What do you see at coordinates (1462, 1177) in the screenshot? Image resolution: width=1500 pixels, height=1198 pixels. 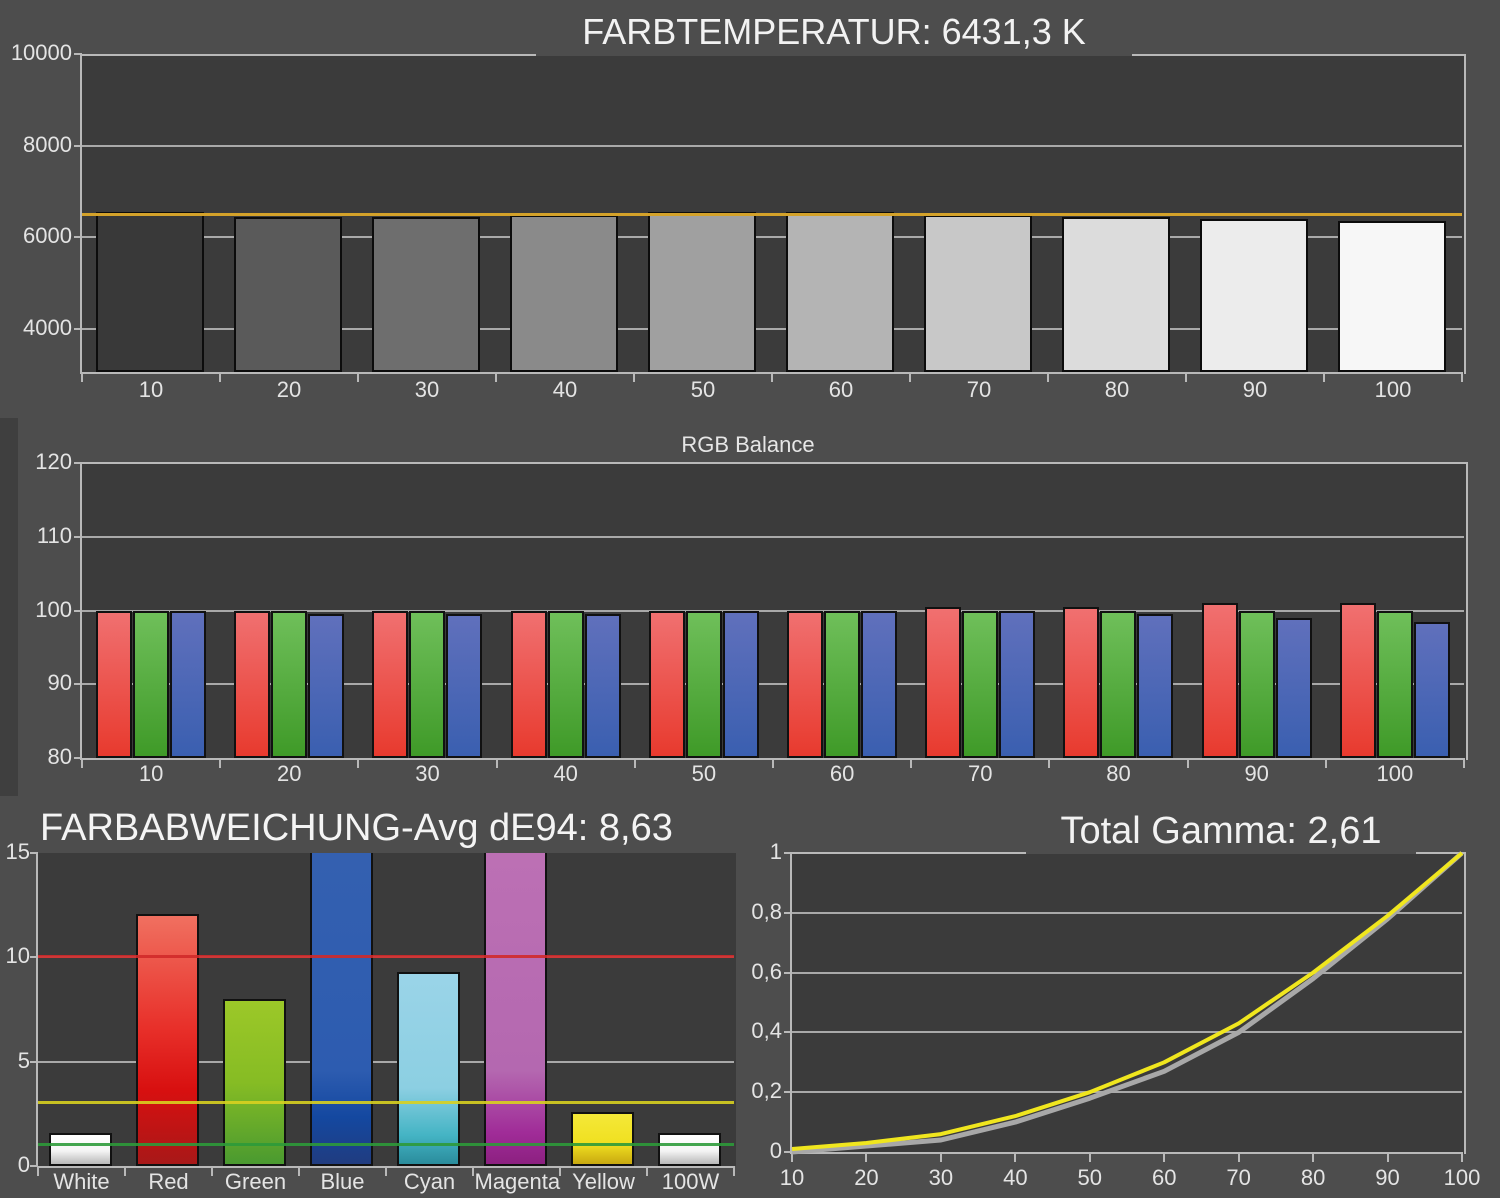 I see `gamma-xtick-label: 100` at bounding box center [1462, 1177].